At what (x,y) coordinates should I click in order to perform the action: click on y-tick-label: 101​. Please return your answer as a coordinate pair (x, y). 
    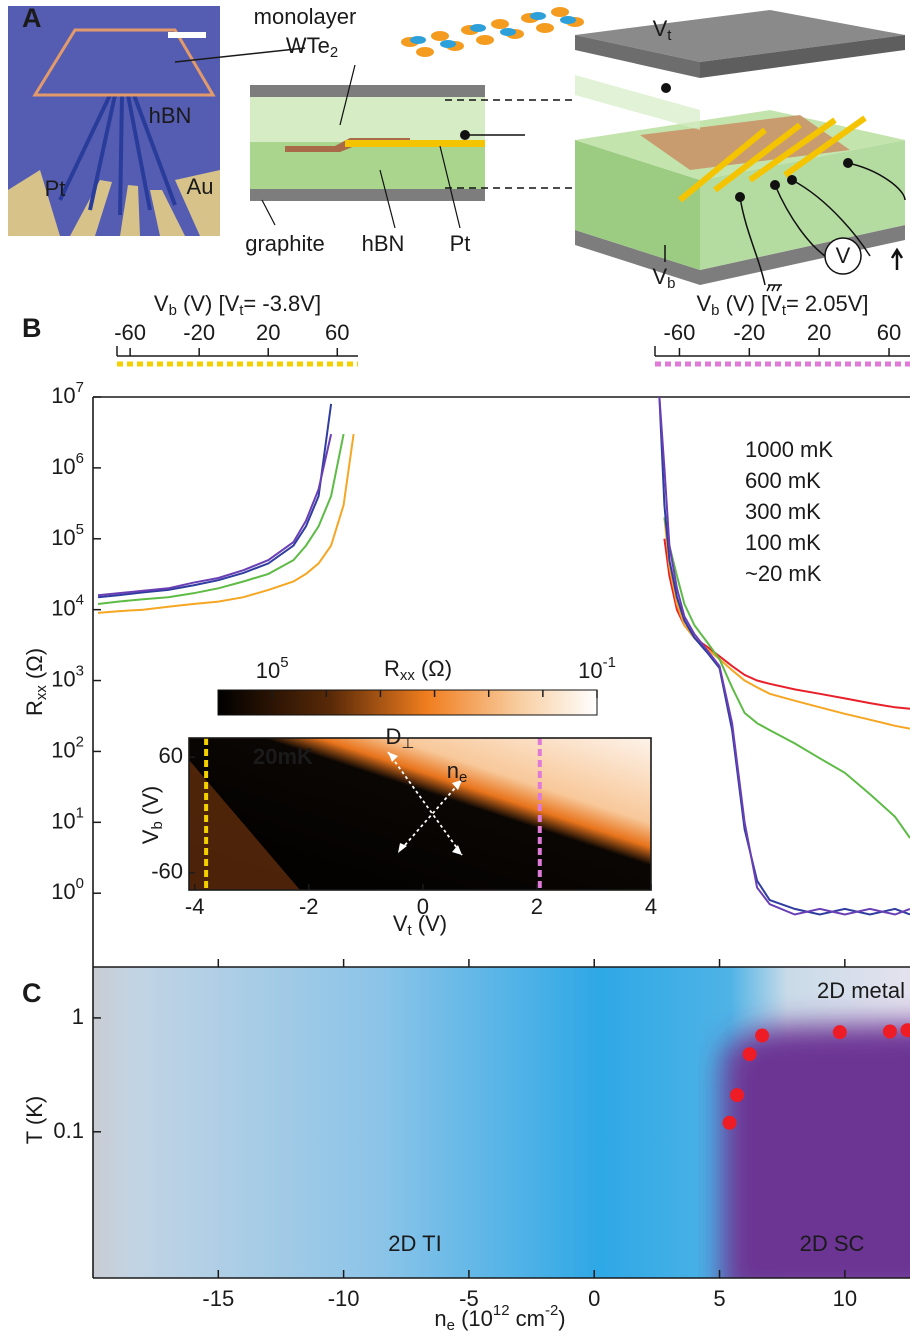
    Looking at the image, I should click on (67, 818).